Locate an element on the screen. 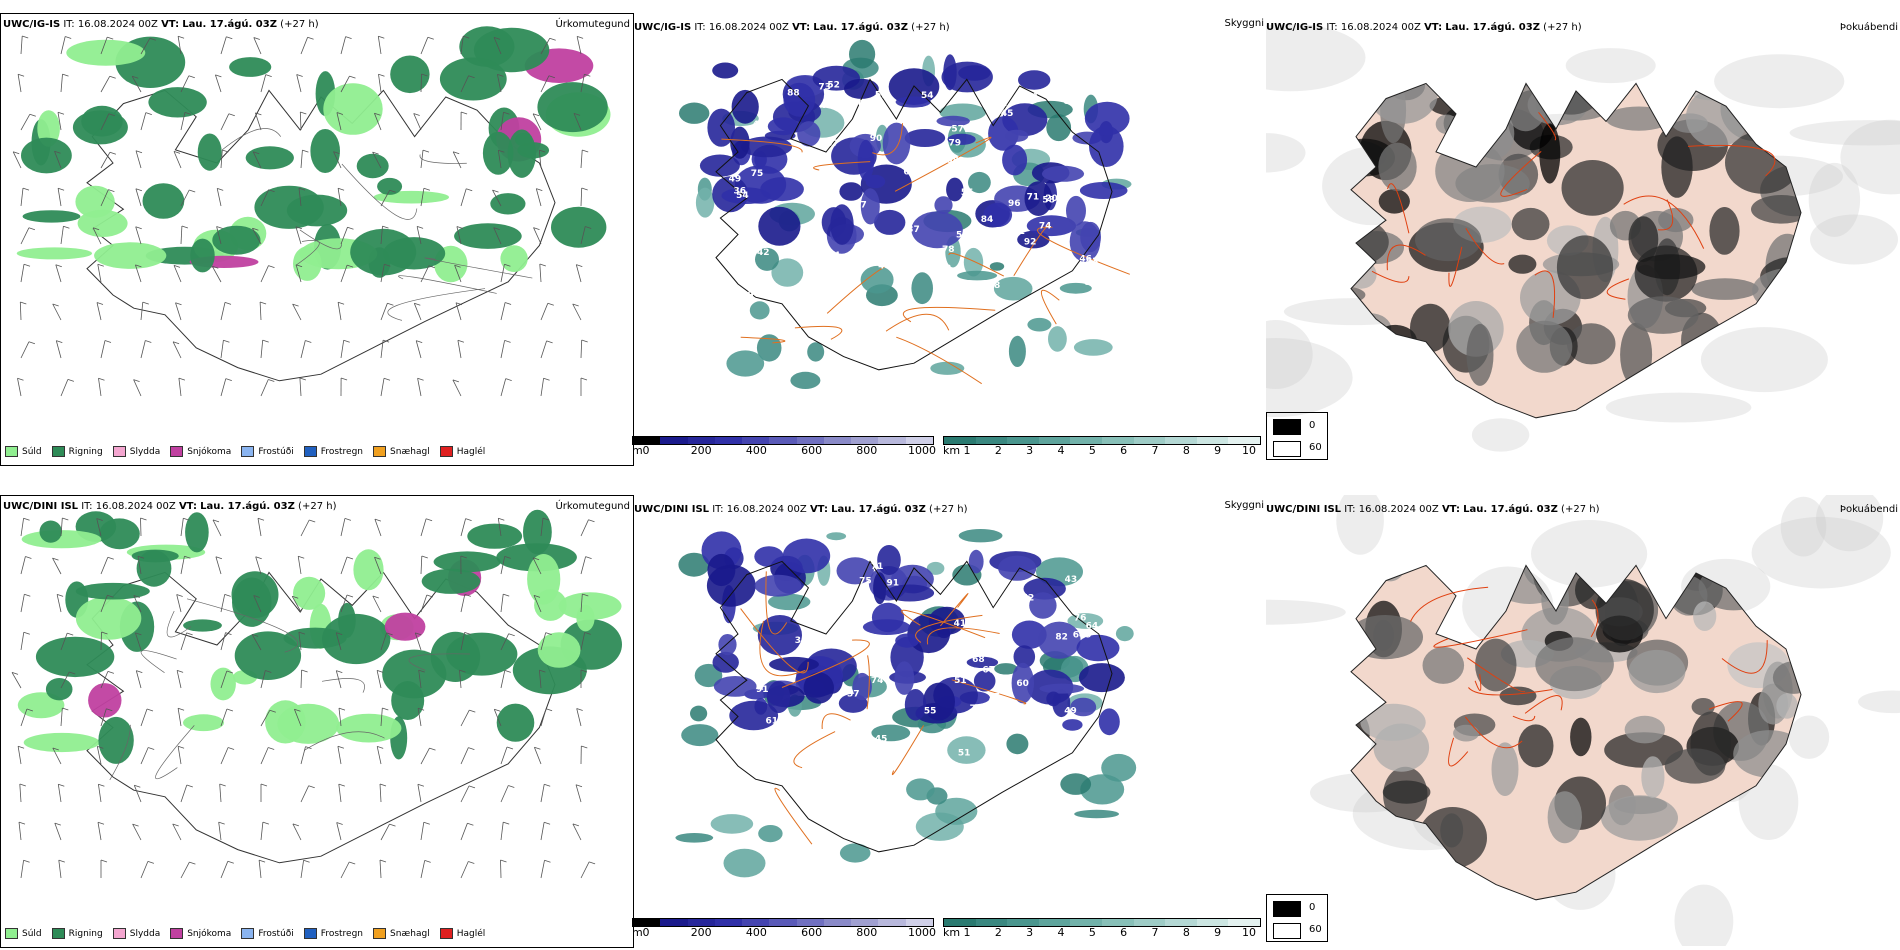  colorbar-unit: km is located at coordinates (952, 932).